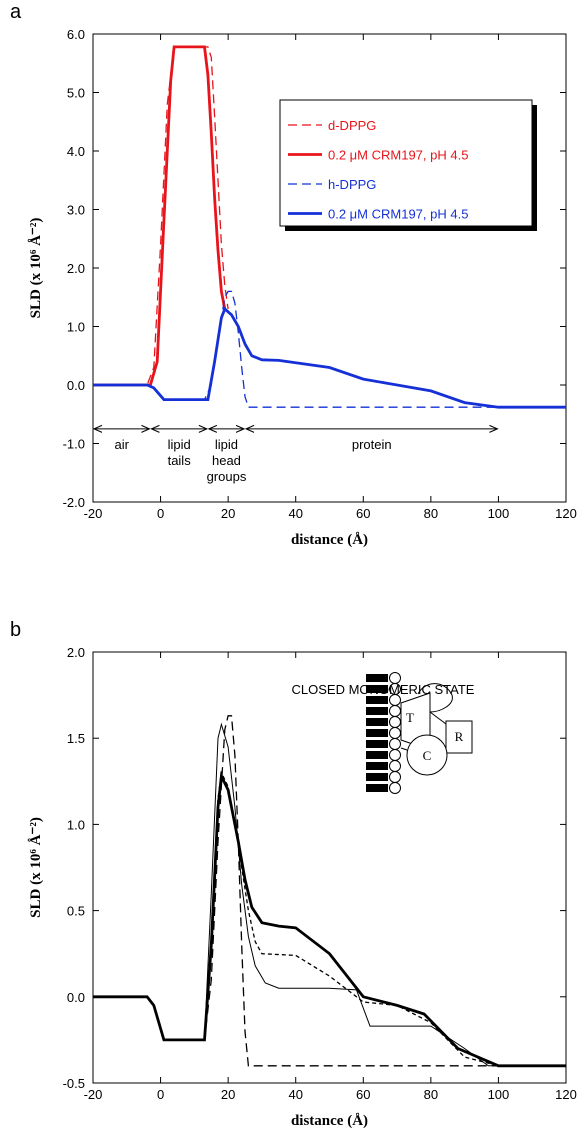 The height and width of the screenshot is (1131, 581). Describe the element at coordinates (410, 717) in the screenshot. I see `inset-label: T` at that location.